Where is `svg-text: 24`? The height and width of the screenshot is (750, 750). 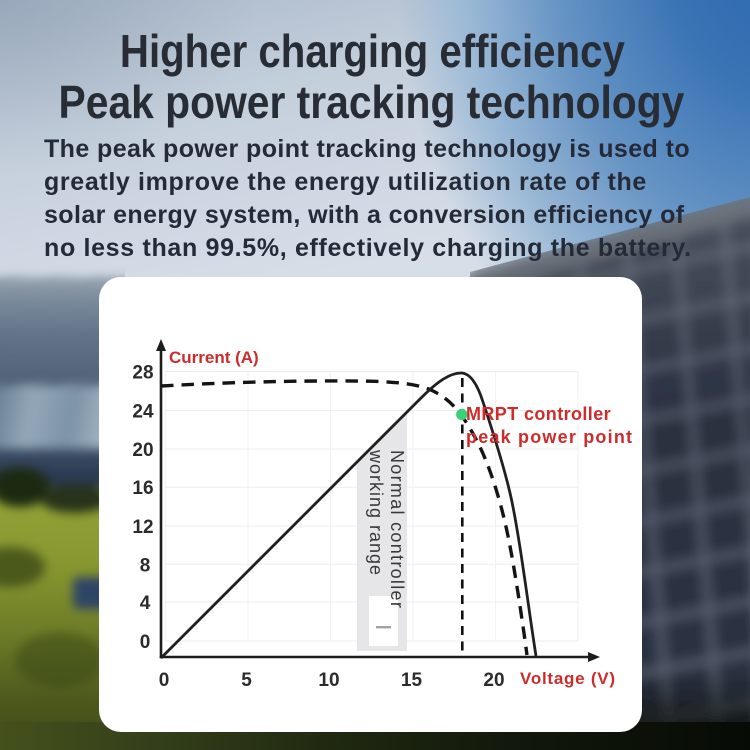
svg-text: 24 is located at coordinates (143, 412).